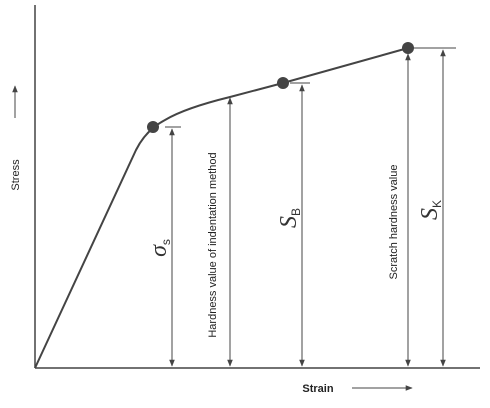  Describe the element at coordinates (166, 242) in the screenshot. I see `subscript: s` at that location.